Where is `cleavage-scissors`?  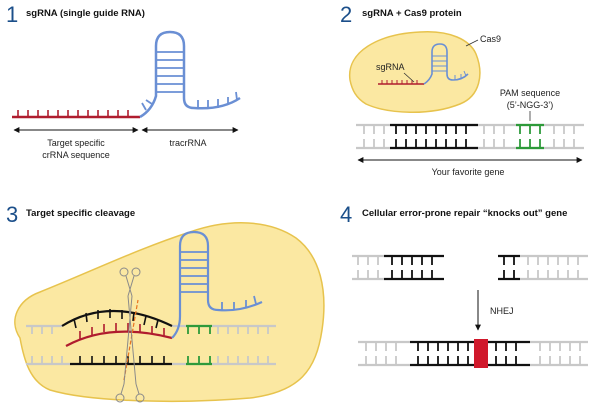
cleavage-scissors is located at coordinates (130, 335).